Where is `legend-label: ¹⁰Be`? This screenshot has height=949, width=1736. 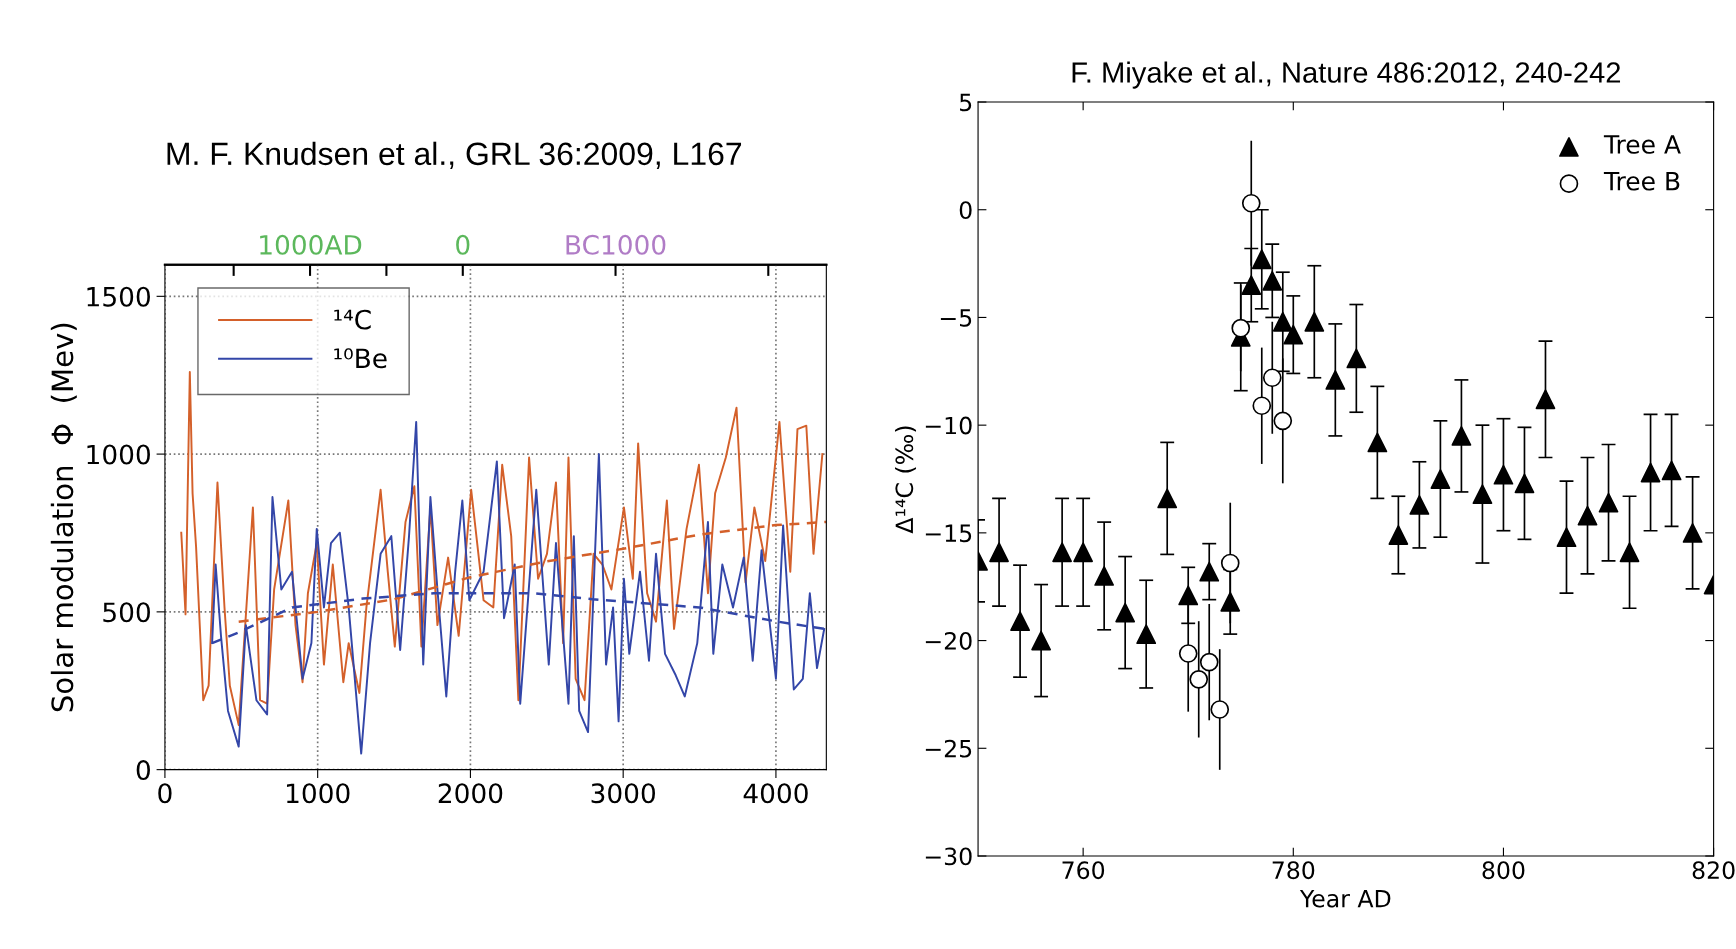
legend-label: ¹⁰Be is located at coordinates (360, 358).